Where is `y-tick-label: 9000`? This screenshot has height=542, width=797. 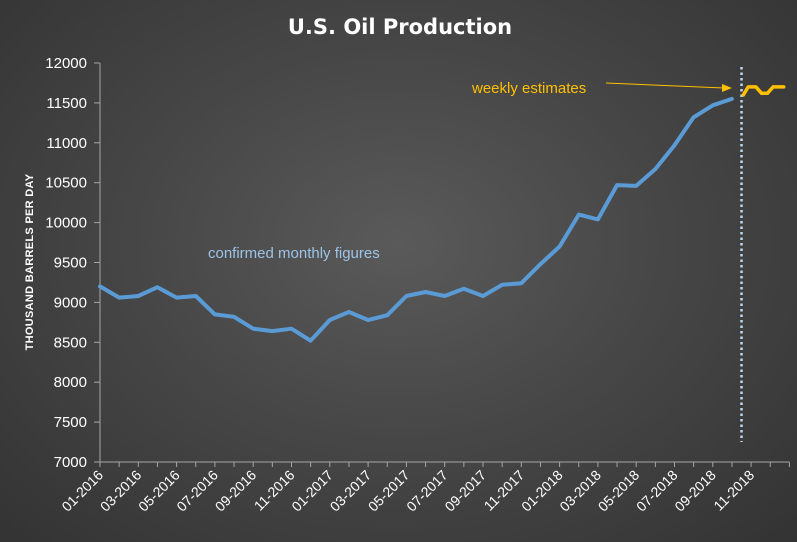
y-tick-label: 9000 is located at coordinates (70, 302).